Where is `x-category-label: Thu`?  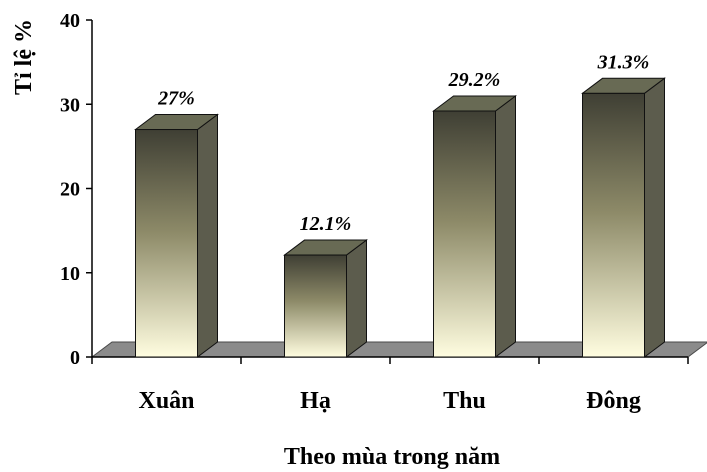
x-category-label: Thu is located at coordinates (464, 401).